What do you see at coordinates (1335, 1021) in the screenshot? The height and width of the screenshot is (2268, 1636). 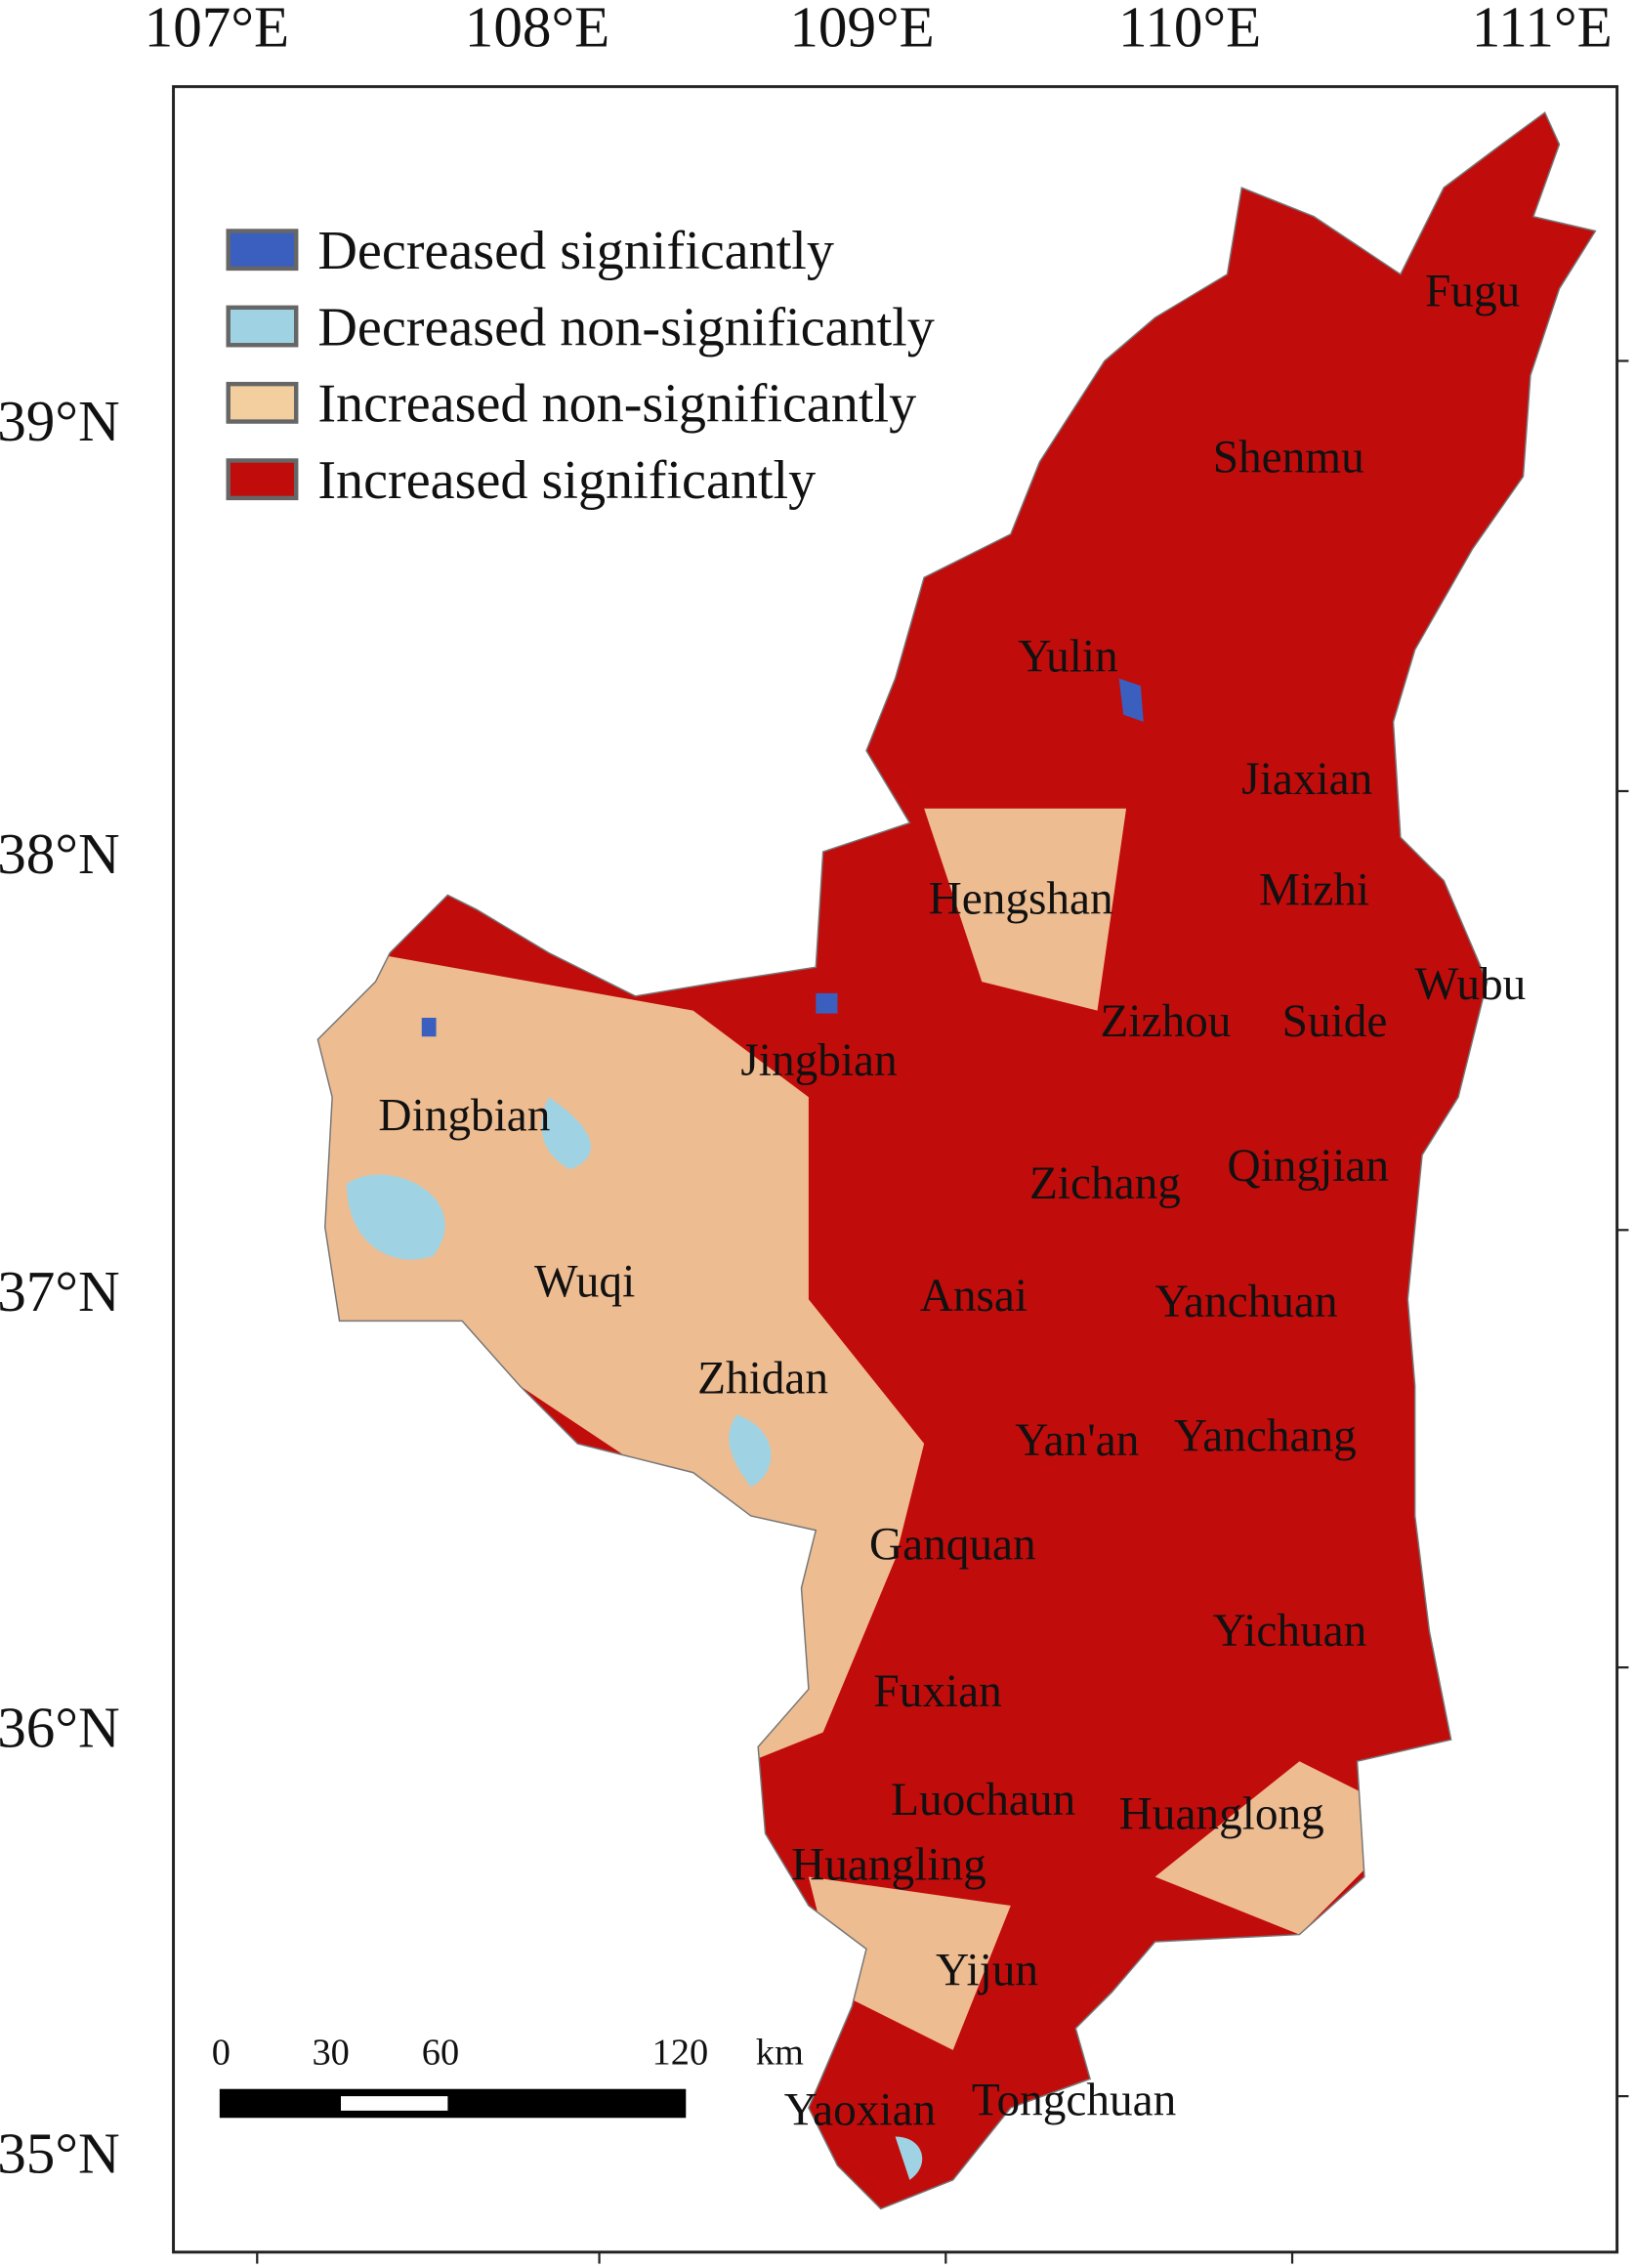 I see `city-label: Suide` at bounding box center [1335, 1021].